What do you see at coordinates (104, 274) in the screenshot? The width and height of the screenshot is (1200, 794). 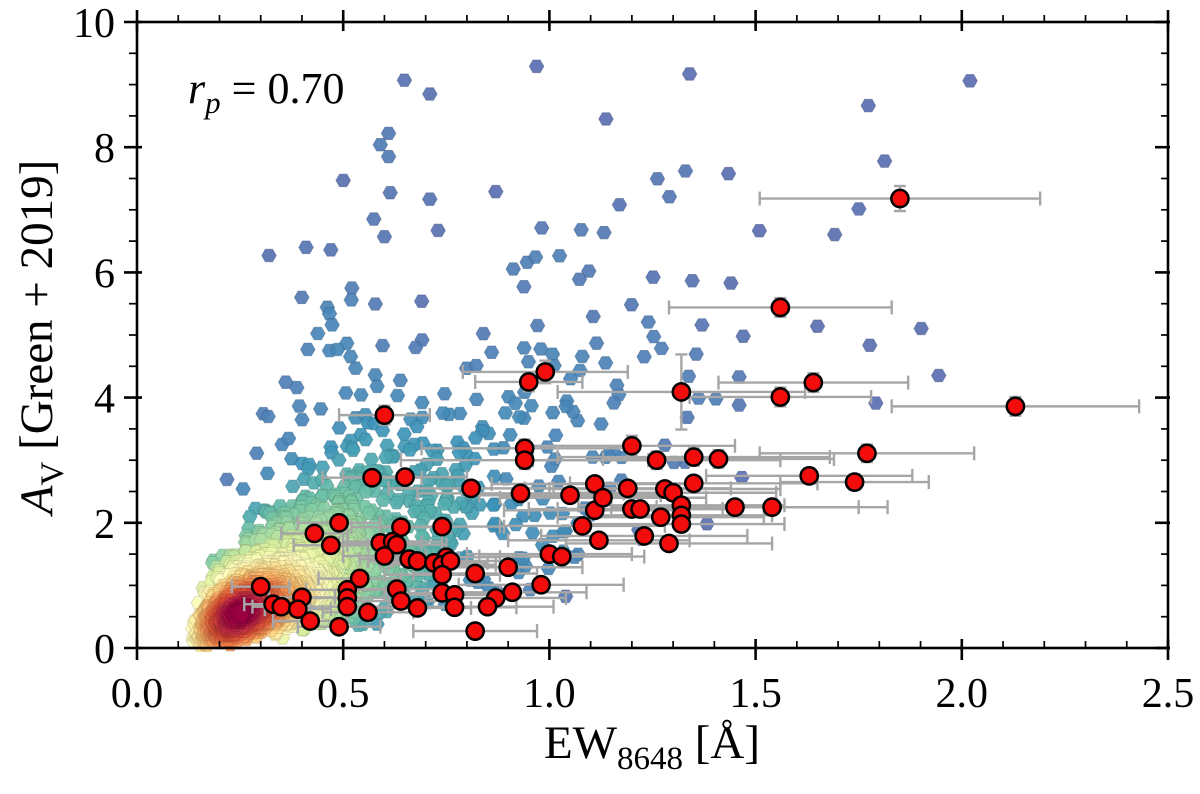 I see `y-tick-label: 6` at bounding box center [104, 274].